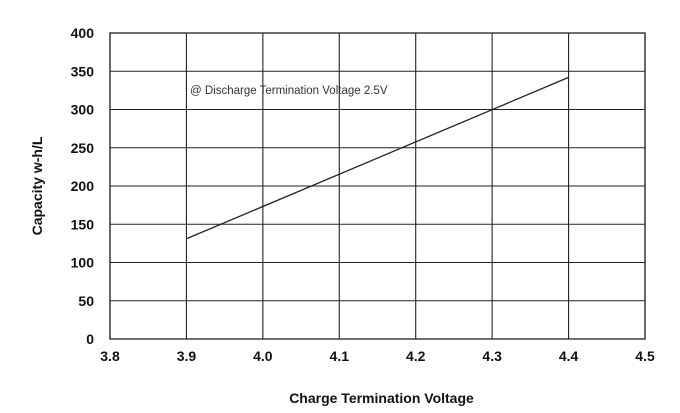 The height and width of the screenshot is (413, 680). I want to click on x-axis-title: Charge Termination Voltage, so click(381, 398).